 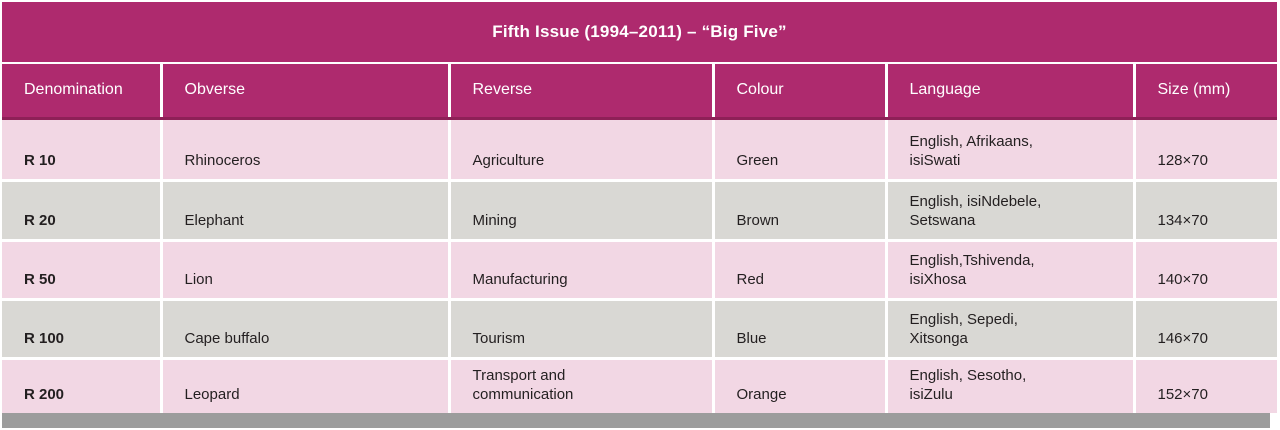 I want to click on cell-colour: Orange, so click(x=800, y=384).